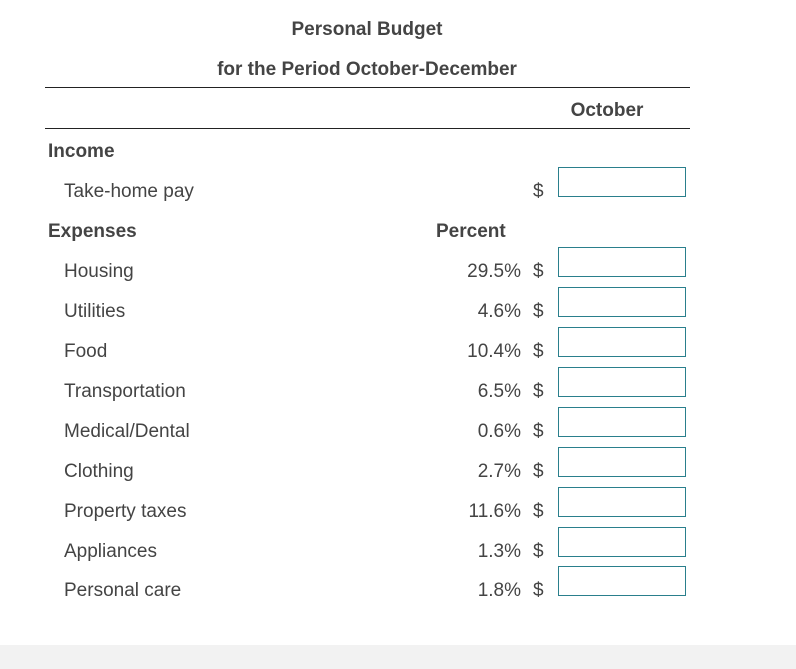 The image size is (796, 669). Describe the element at coordinates (471, 231) in the screenshot. I see `percent-header: Percent` at that location.